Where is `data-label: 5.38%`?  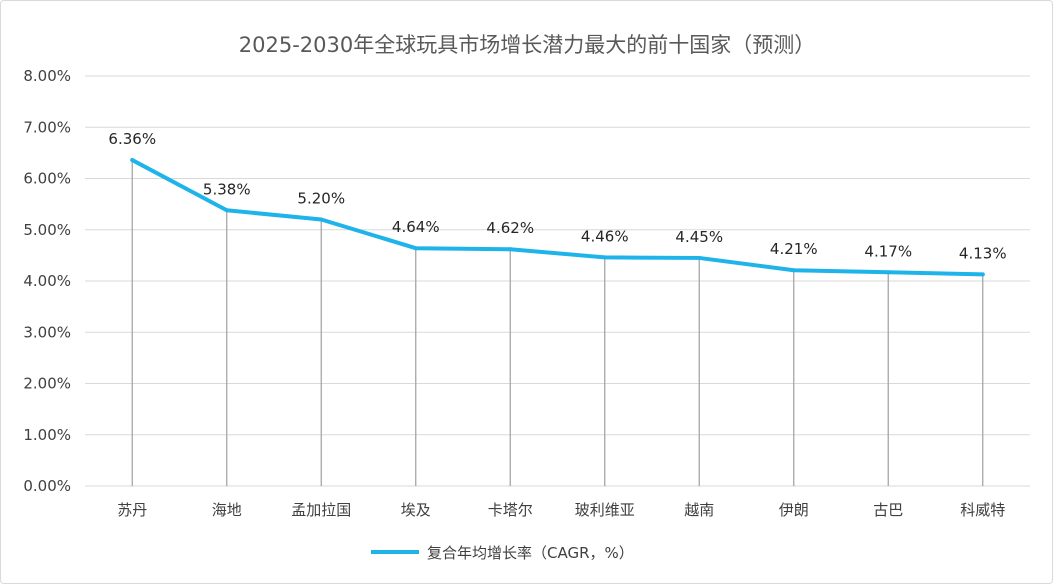 data-label: 5.38% is located at coordinates (227, 189).